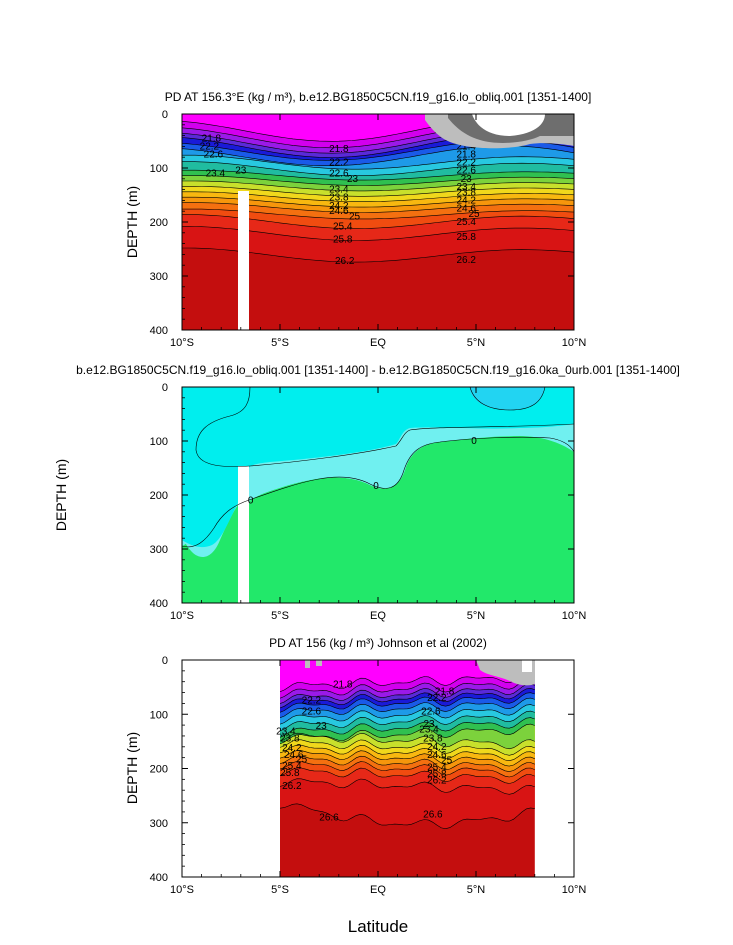  I want to click on panel-3-contour-lines, so click(407, 750).